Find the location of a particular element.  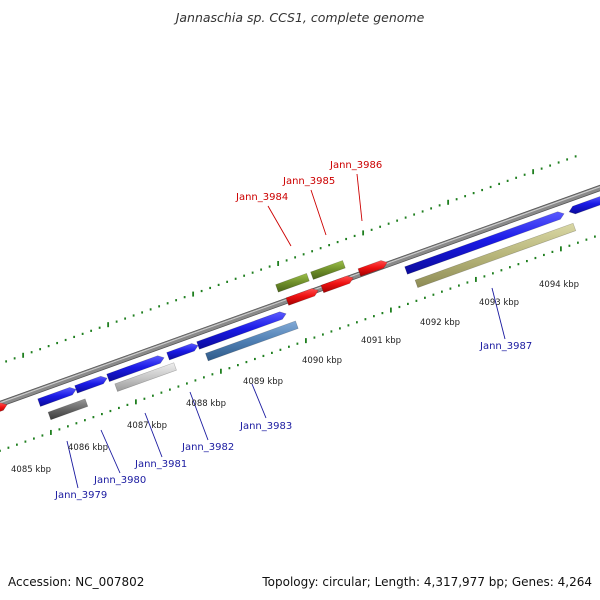

gene-label: Jann_3981 is located at coordinates (160, 464).